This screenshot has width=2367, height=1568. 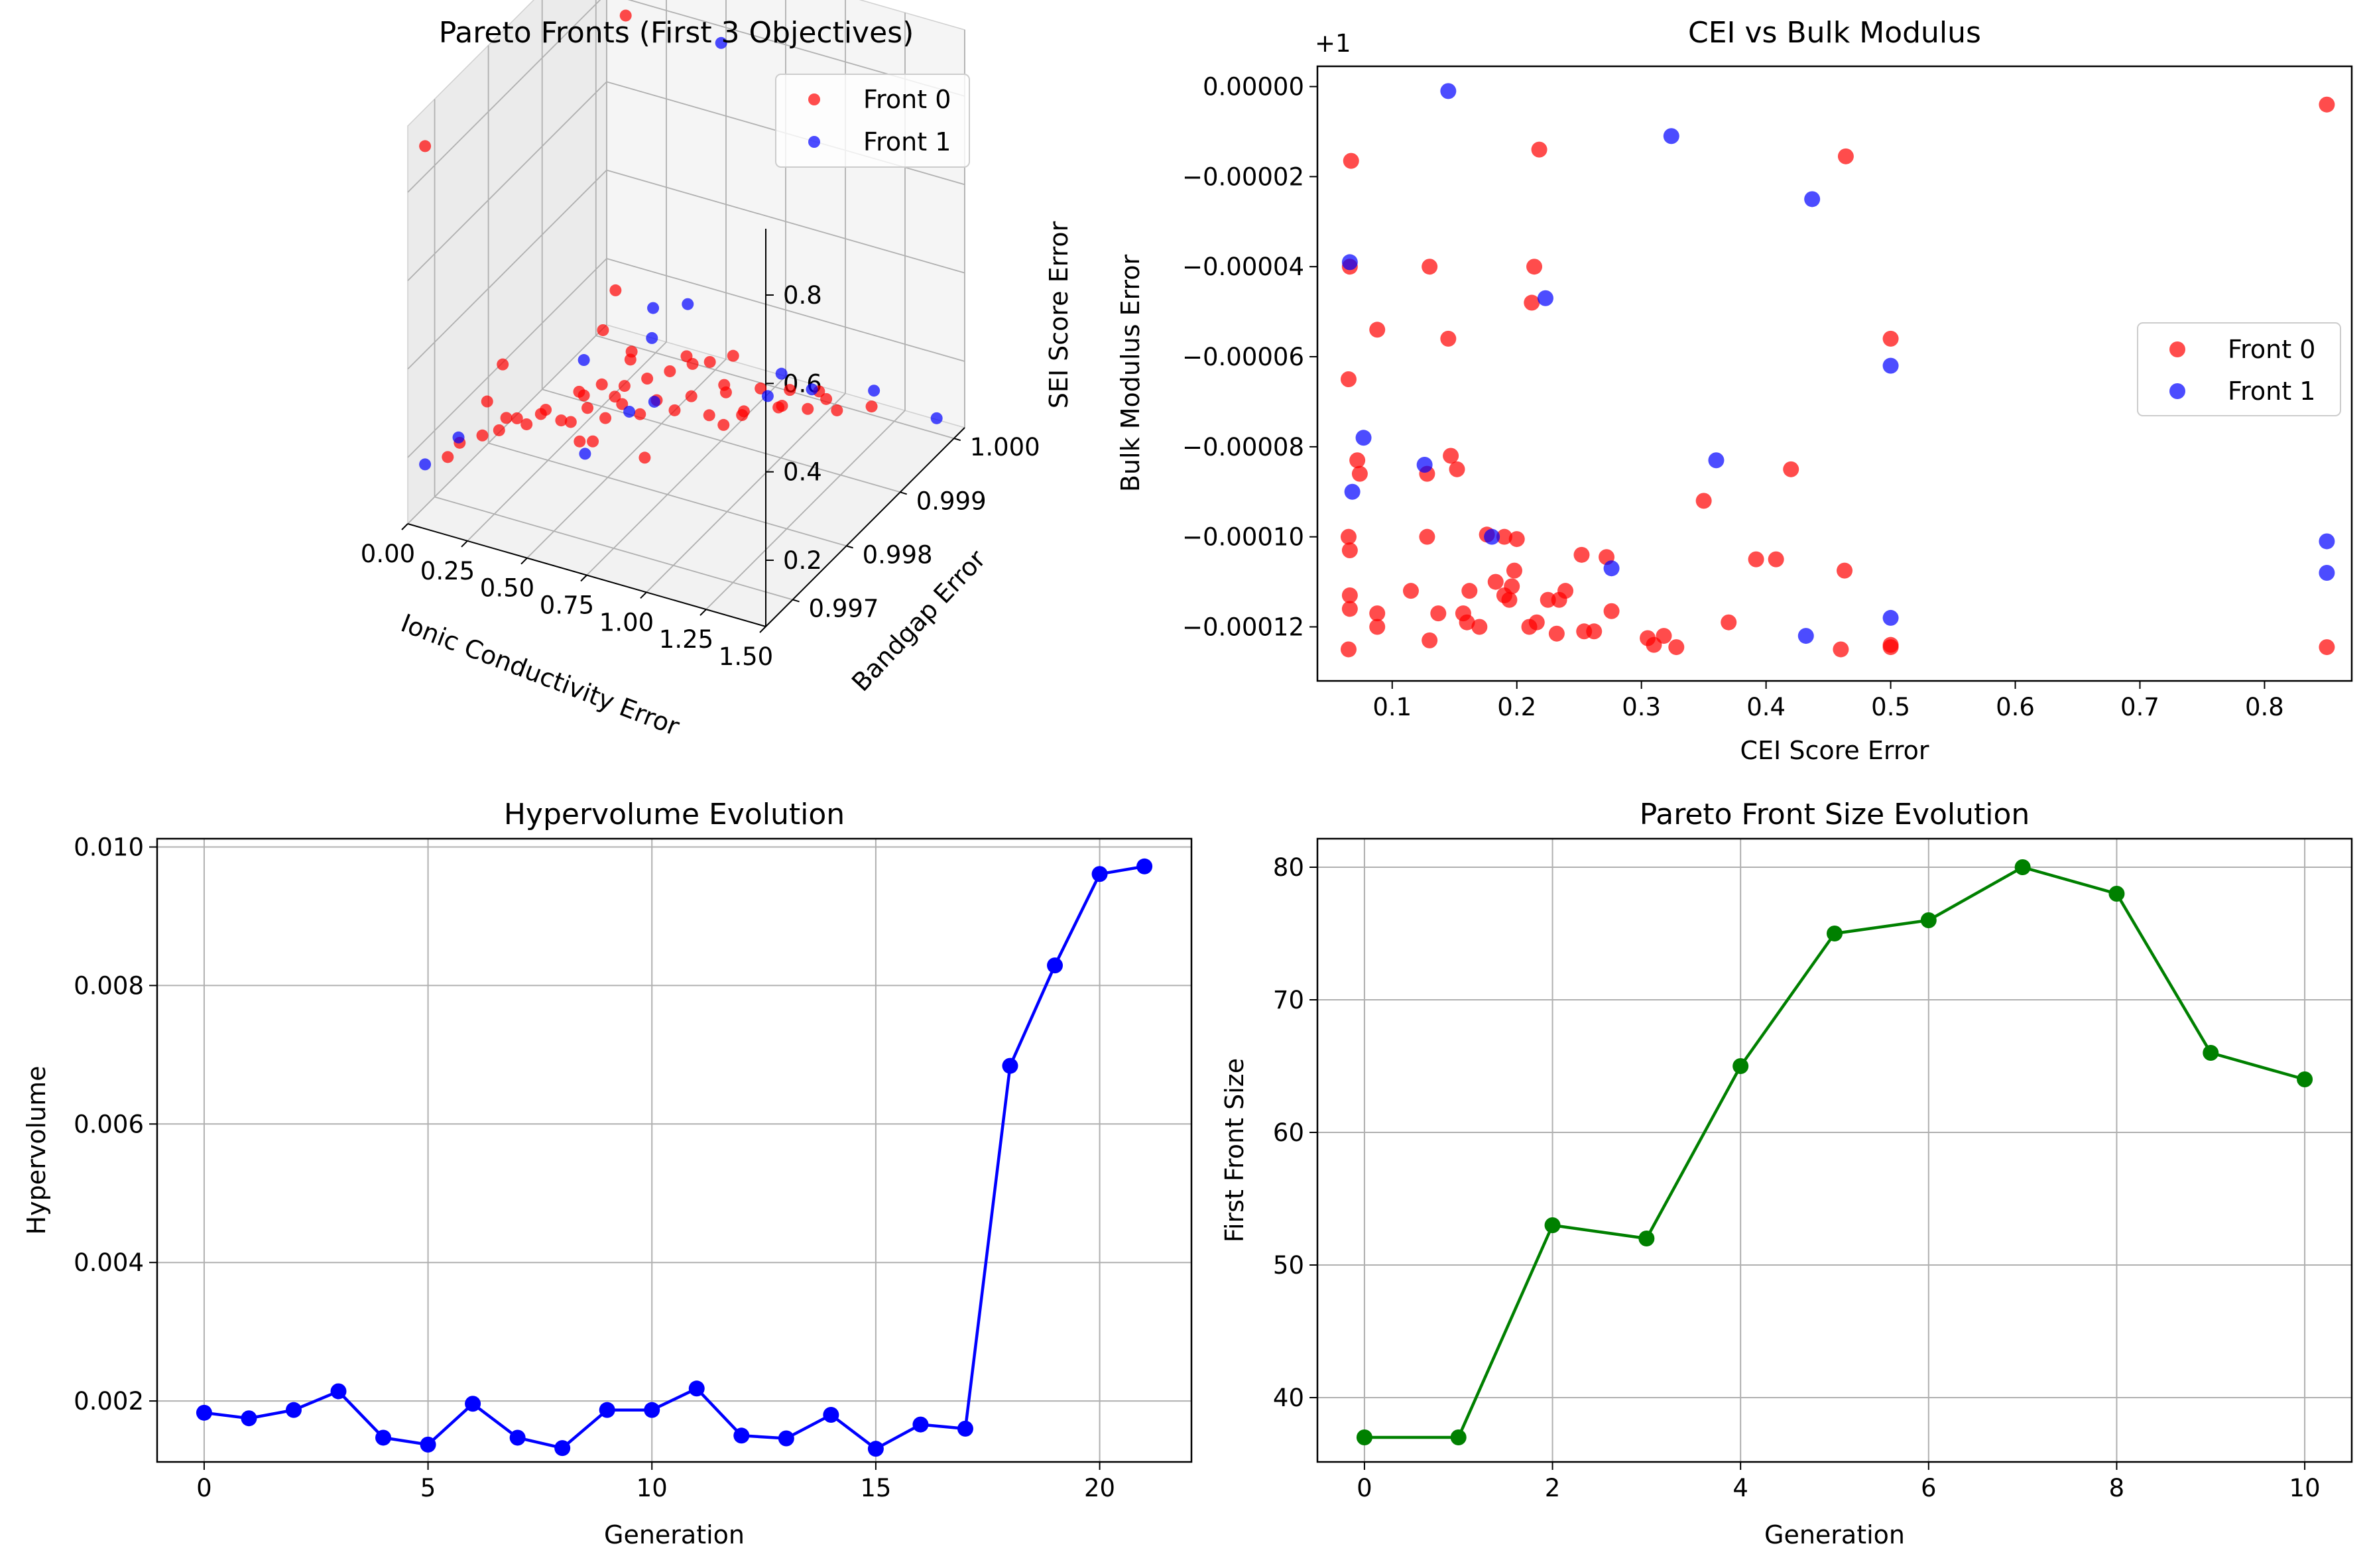 What do you see at coordinates (865, 527) in the screenshot?
I see `pareto-3d-y-axis-line` at bounding box center [865, 527].